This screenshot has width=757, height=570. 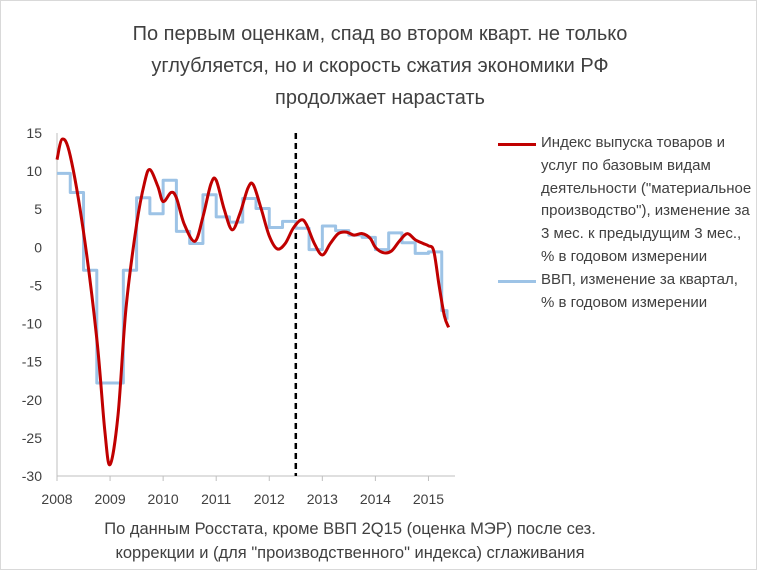 I want to click on x-tick-label: 2012, so click(x=269, y=499).